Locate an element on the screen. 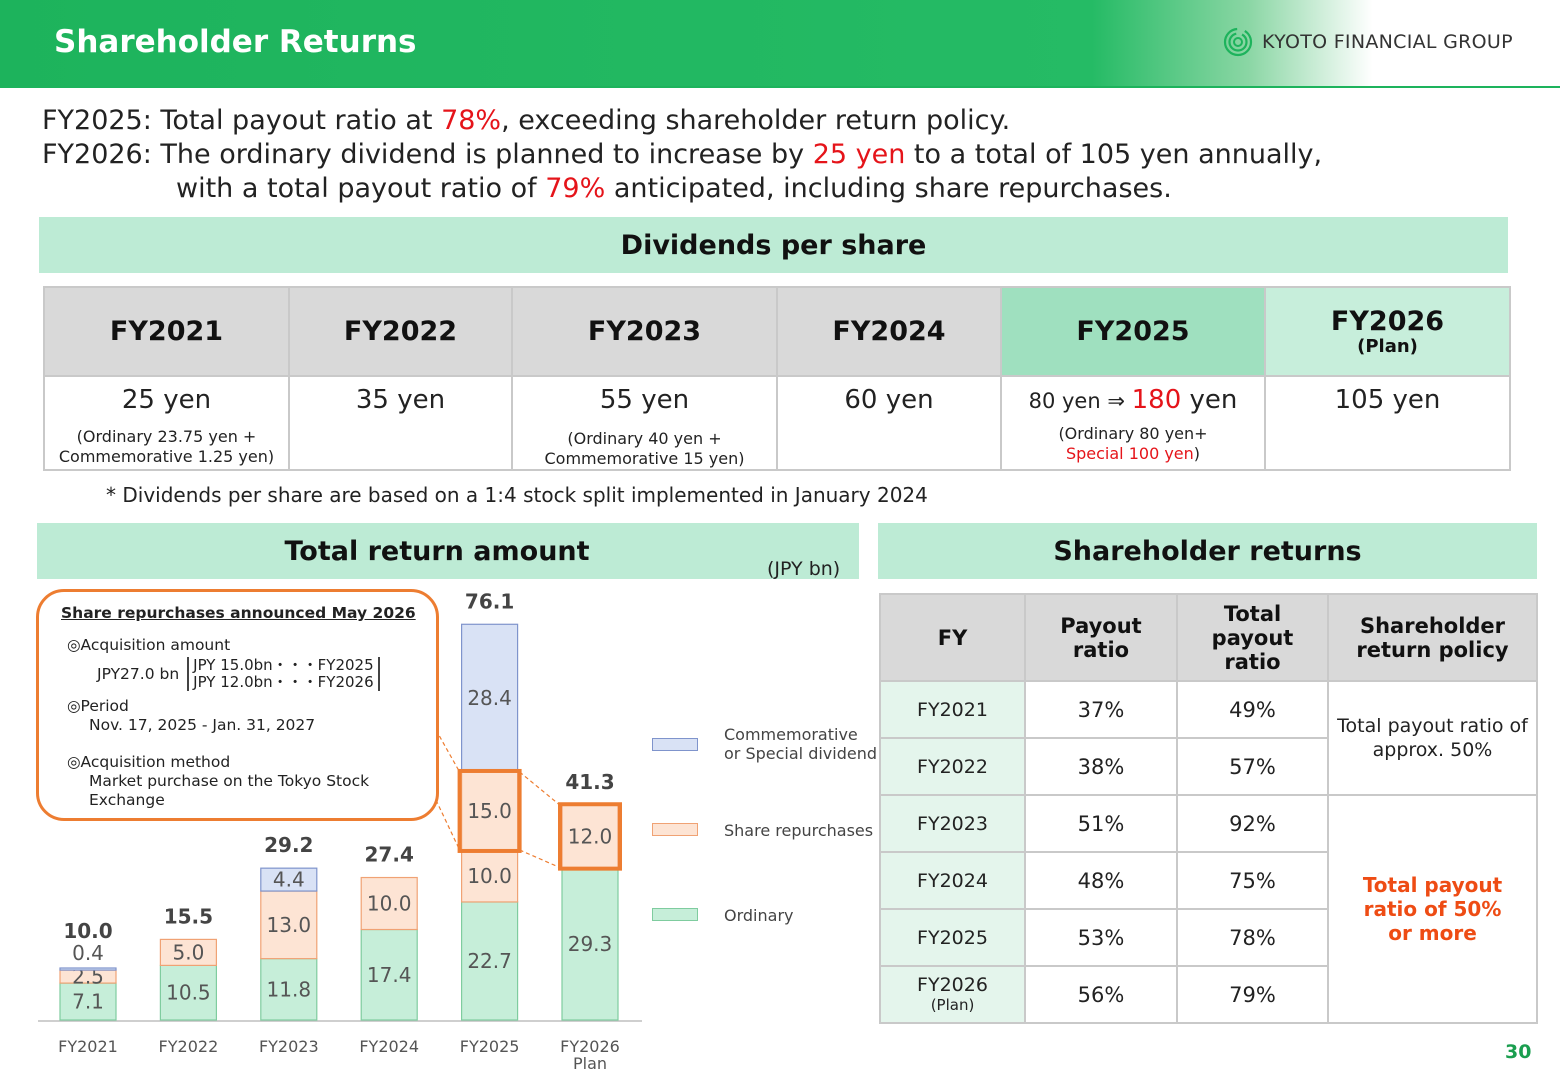  bar-value-label: 7.1 is located at coordinates (88, 1002).